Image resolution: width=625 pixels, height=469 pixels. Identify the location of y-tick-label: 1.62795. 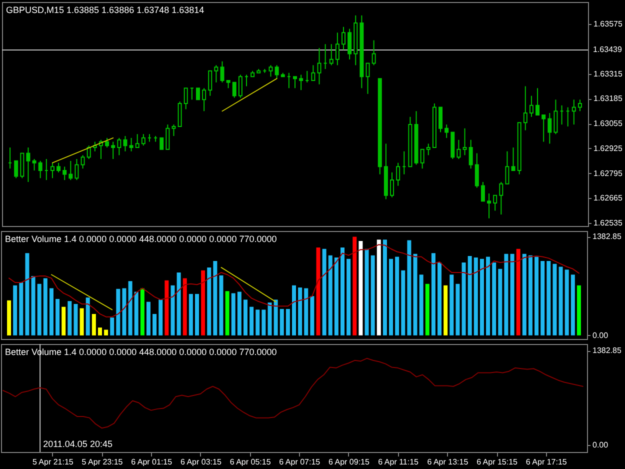
(608, 173).